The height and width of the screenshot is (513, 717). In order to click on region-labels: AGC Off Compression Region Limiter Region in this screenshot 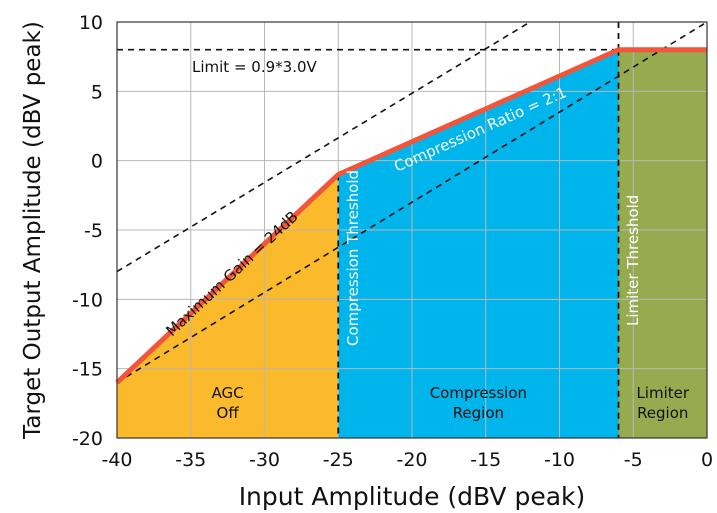, I will do `click(451, 403)`.